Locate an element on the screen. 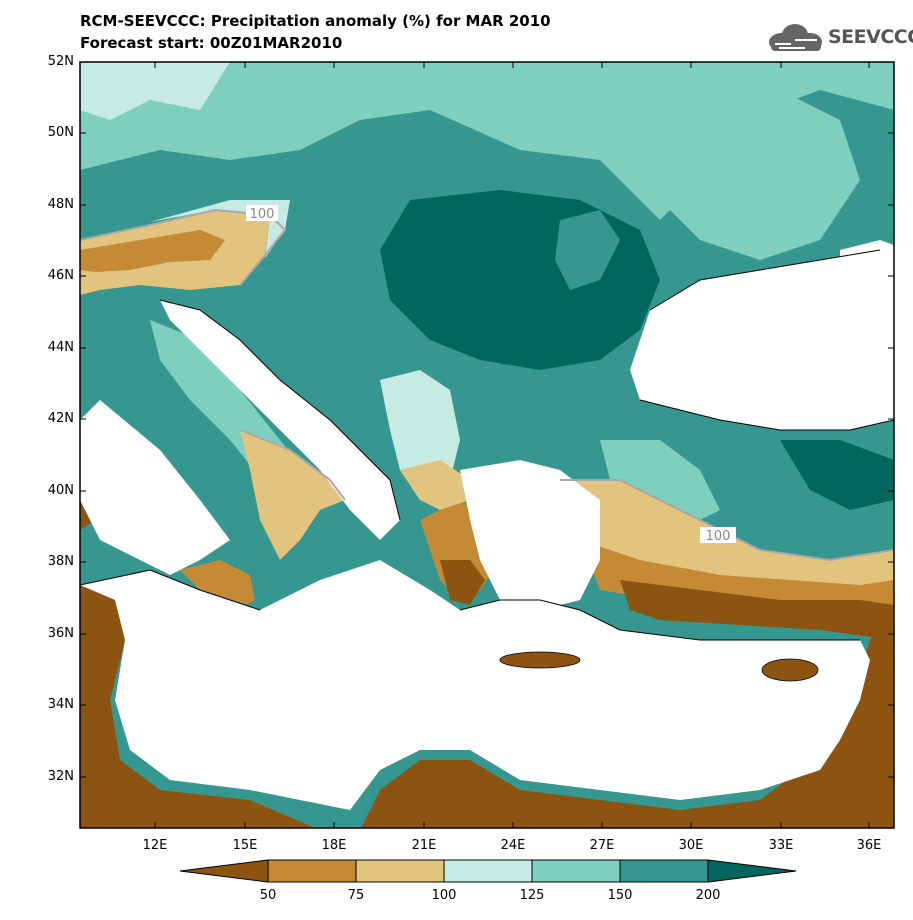 Image resolution: width=913 pixels, height=920 pixels. lon-label-36e: 36E is located at coordinates (869, 845).